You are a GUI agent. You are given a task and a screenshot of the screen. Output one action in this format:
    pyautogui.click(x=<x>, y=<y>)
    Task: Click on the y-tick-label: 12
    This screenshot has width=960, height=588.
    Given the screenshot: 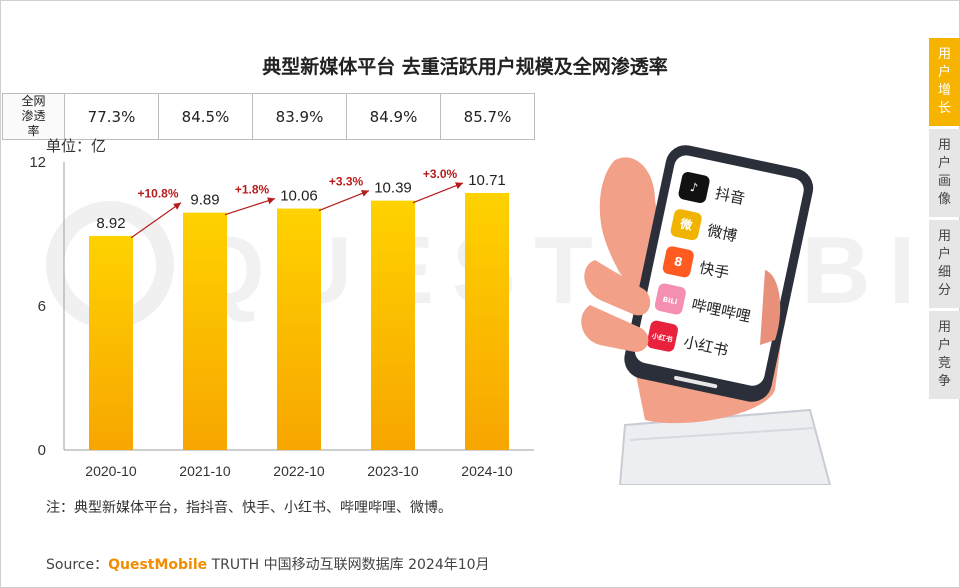 What is the action you would take?
    pyautogui.click(x=37, y=162)
    